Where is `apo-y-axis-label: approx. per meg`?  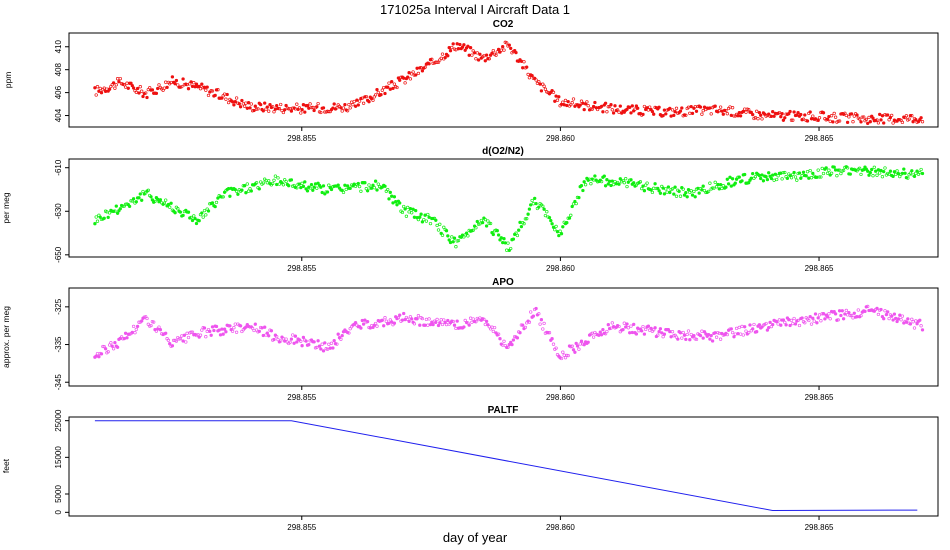
apo-y-axis-label: approx. per meg is located at coordinates (6, 337).